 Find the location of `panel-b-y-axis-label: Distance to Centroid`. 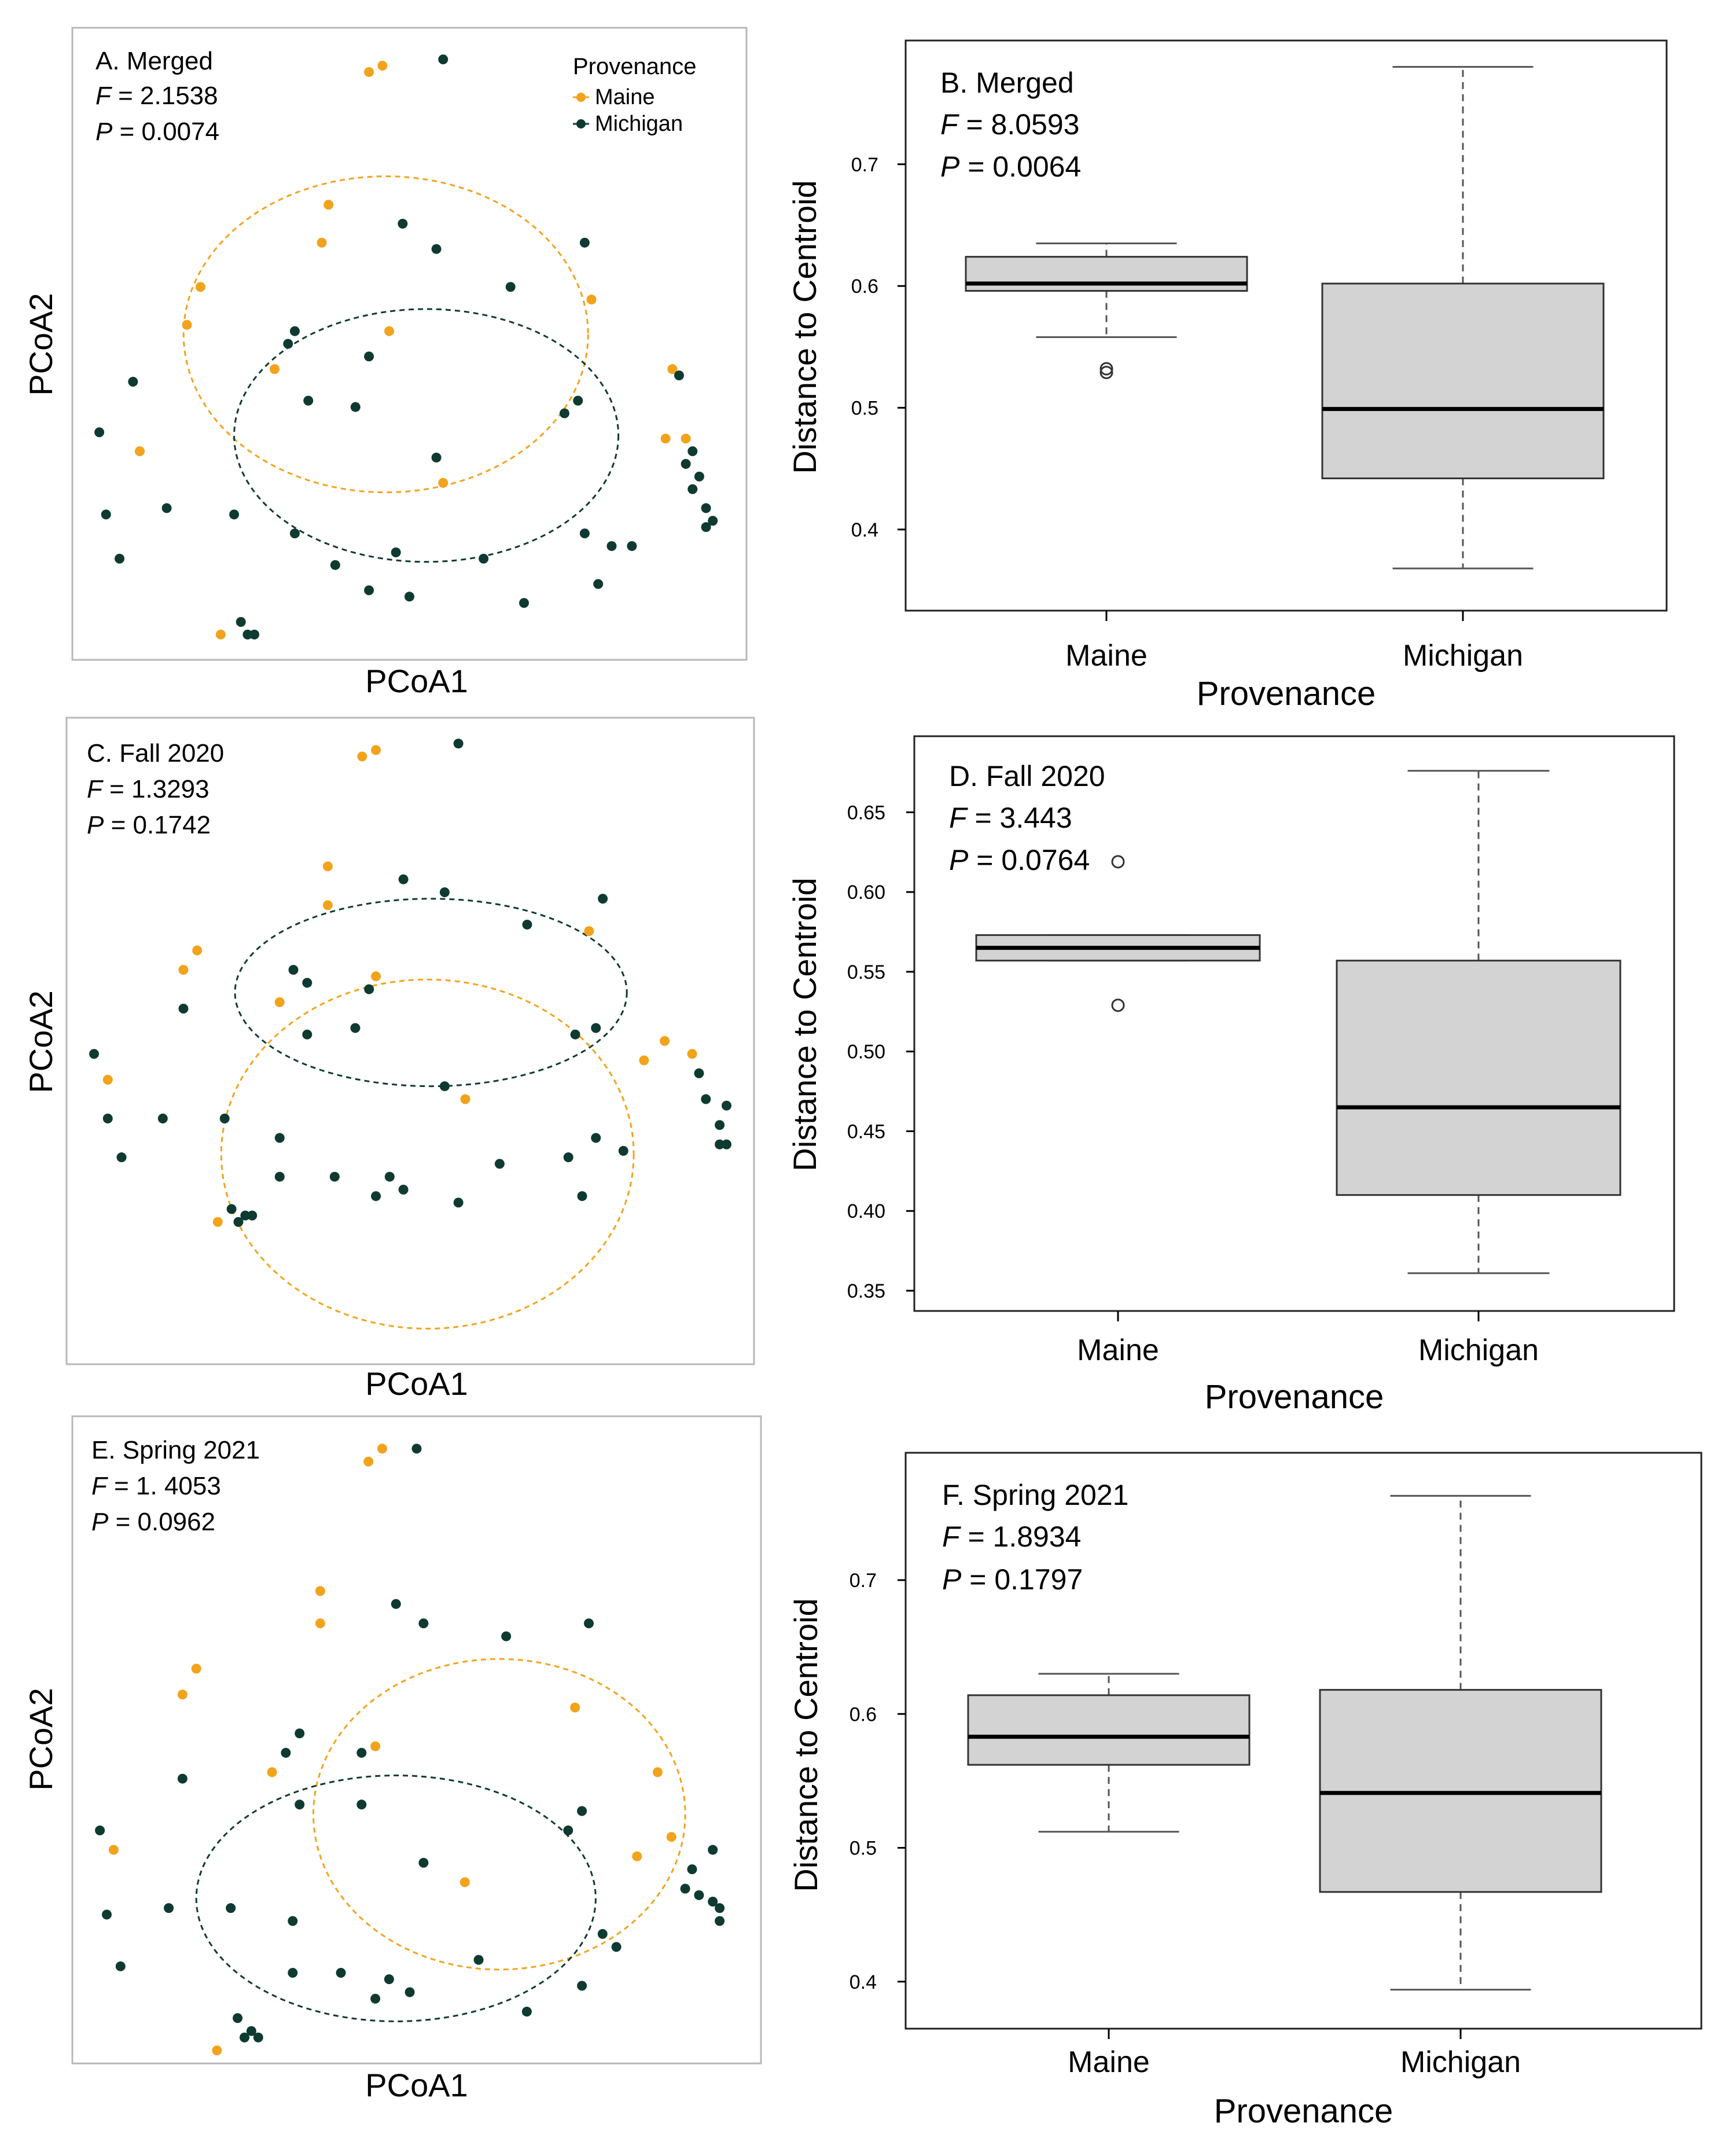

panel-b-y-axis-label: Distance to Centroid is located at coordinates (804, 327).